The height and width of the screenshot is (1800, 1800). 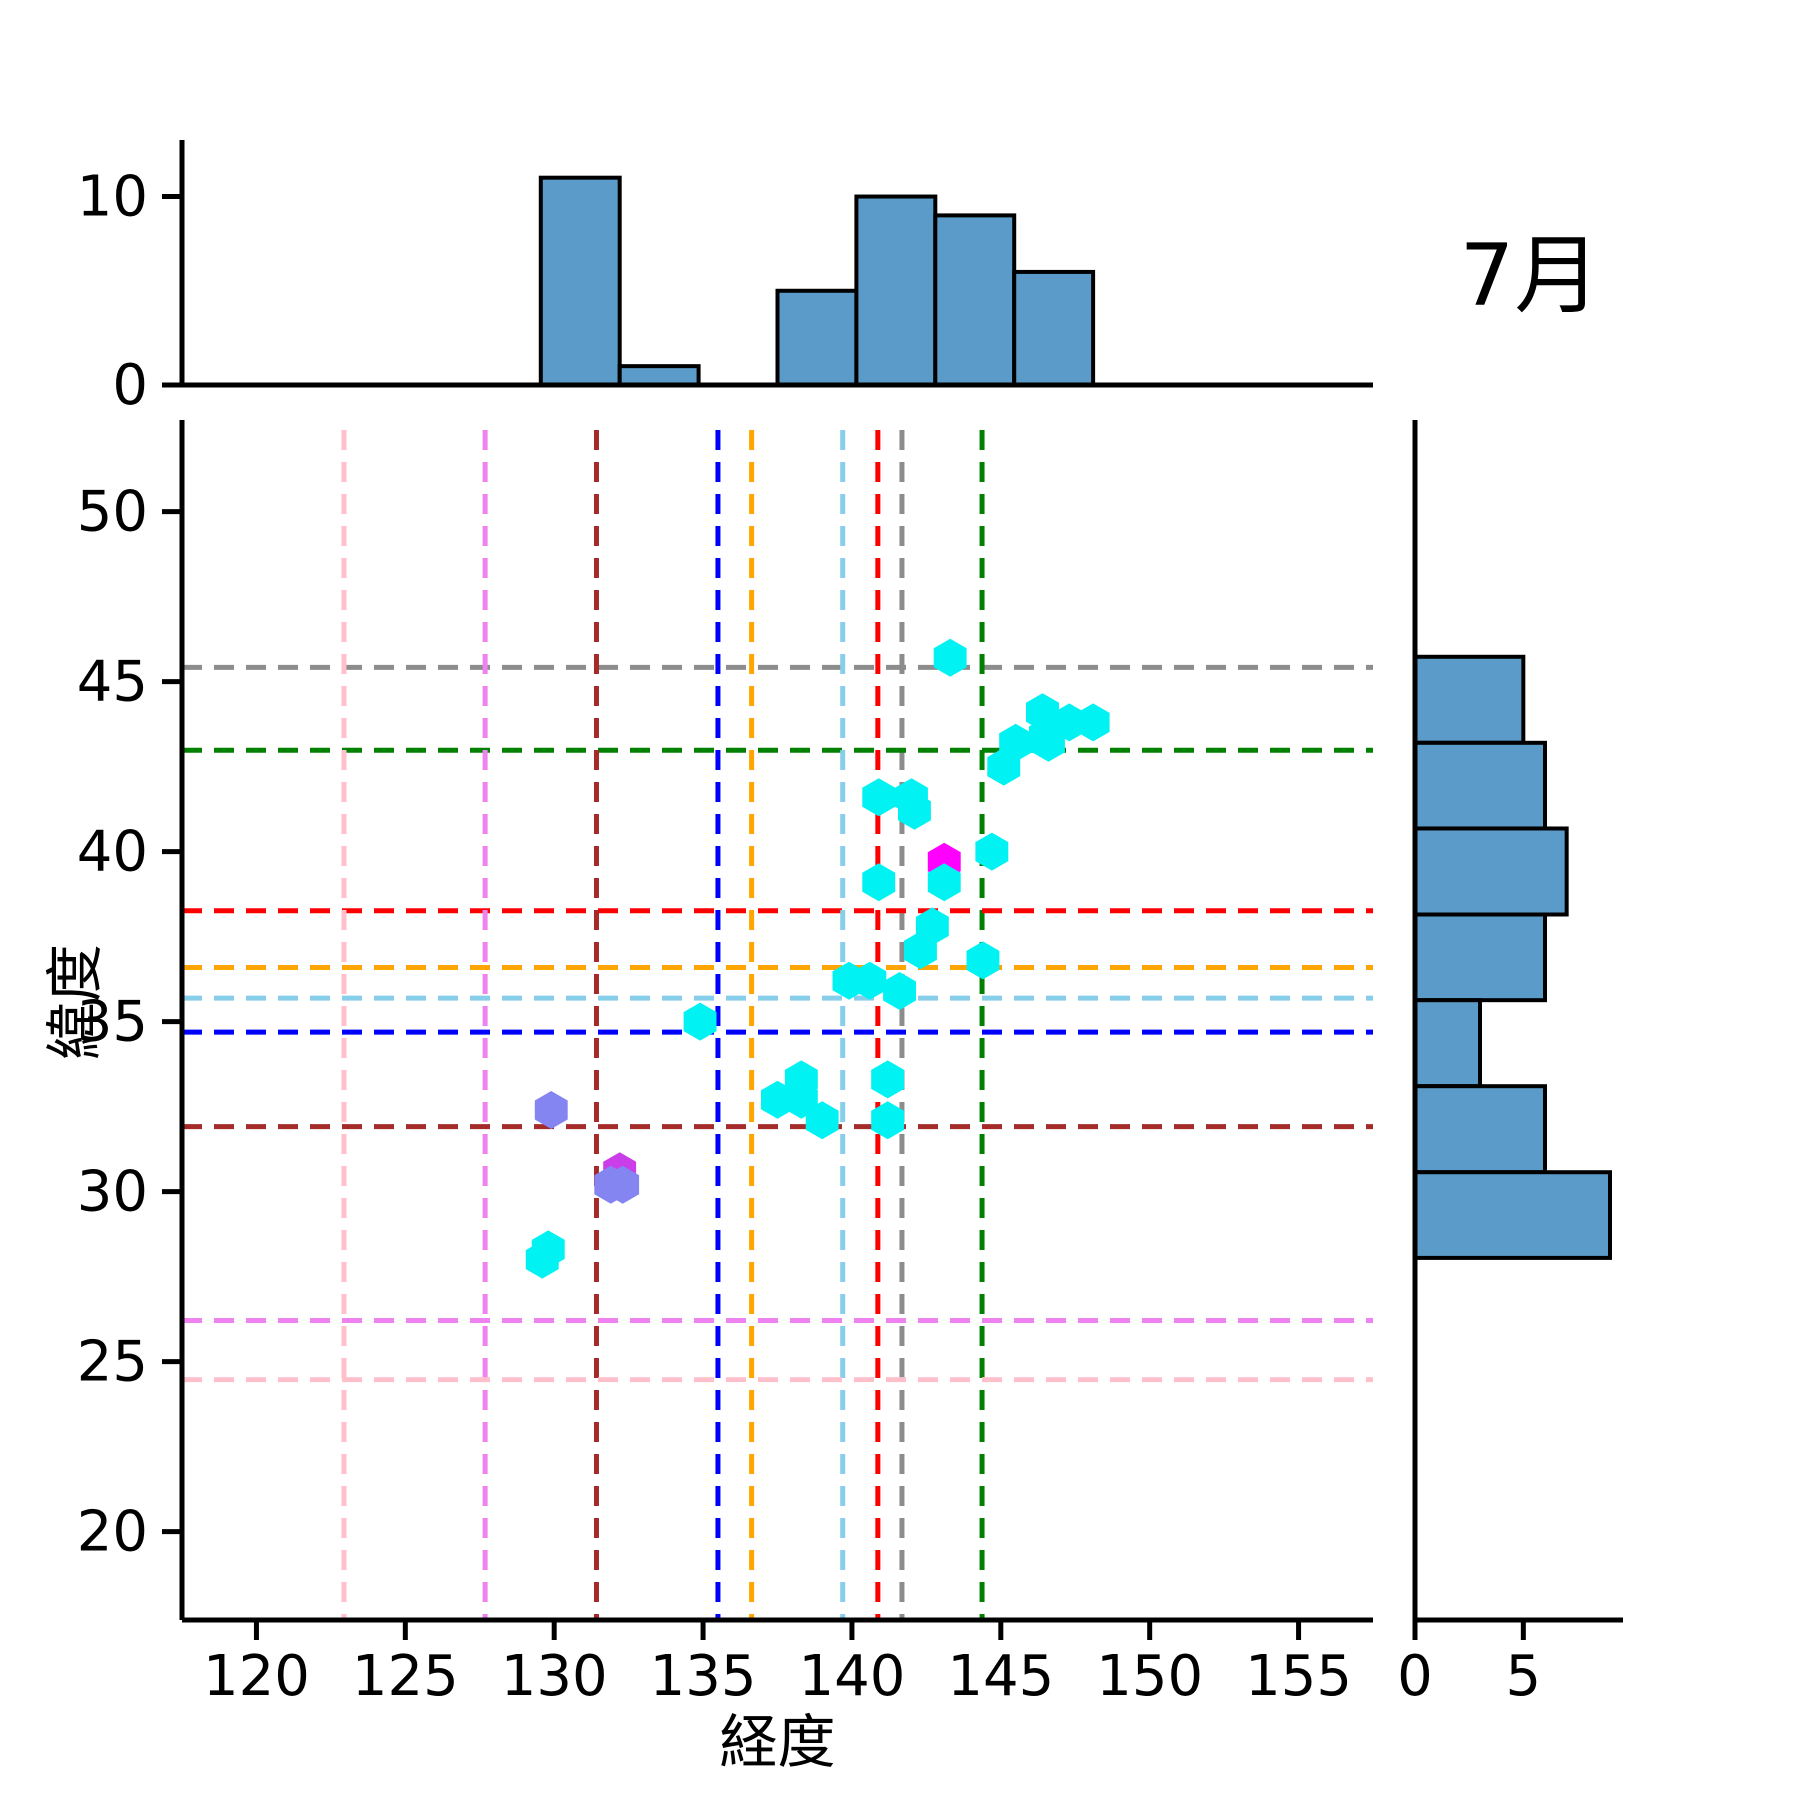 I want to click on x-tick-label: 120, so click(x=256, y=1676).